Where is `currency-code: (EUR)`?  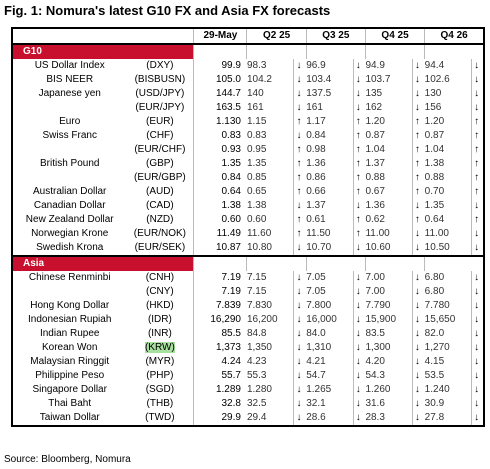 currency-code: (EUR) is located at coordinates (159, 121).